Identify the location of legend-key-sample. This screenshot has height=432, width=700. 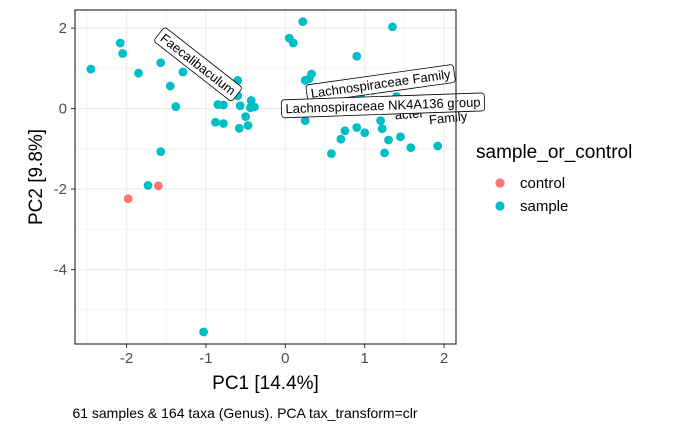
(500, 206).